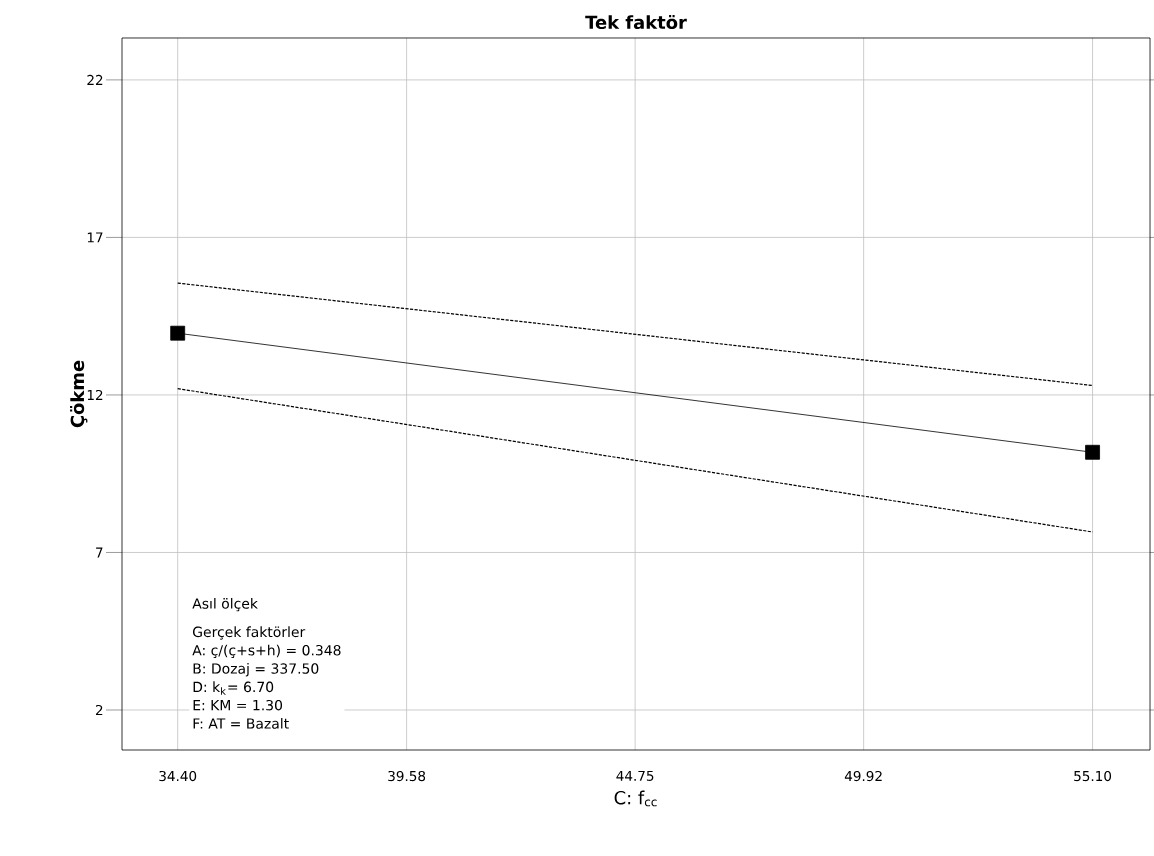 Image resolution: width=1154 pixels, height=856 pixels. What do you see at coordinates (636, 22) in the screenshot?
I see `chart-title: Tek faktör` at bounding box center [636, 22].